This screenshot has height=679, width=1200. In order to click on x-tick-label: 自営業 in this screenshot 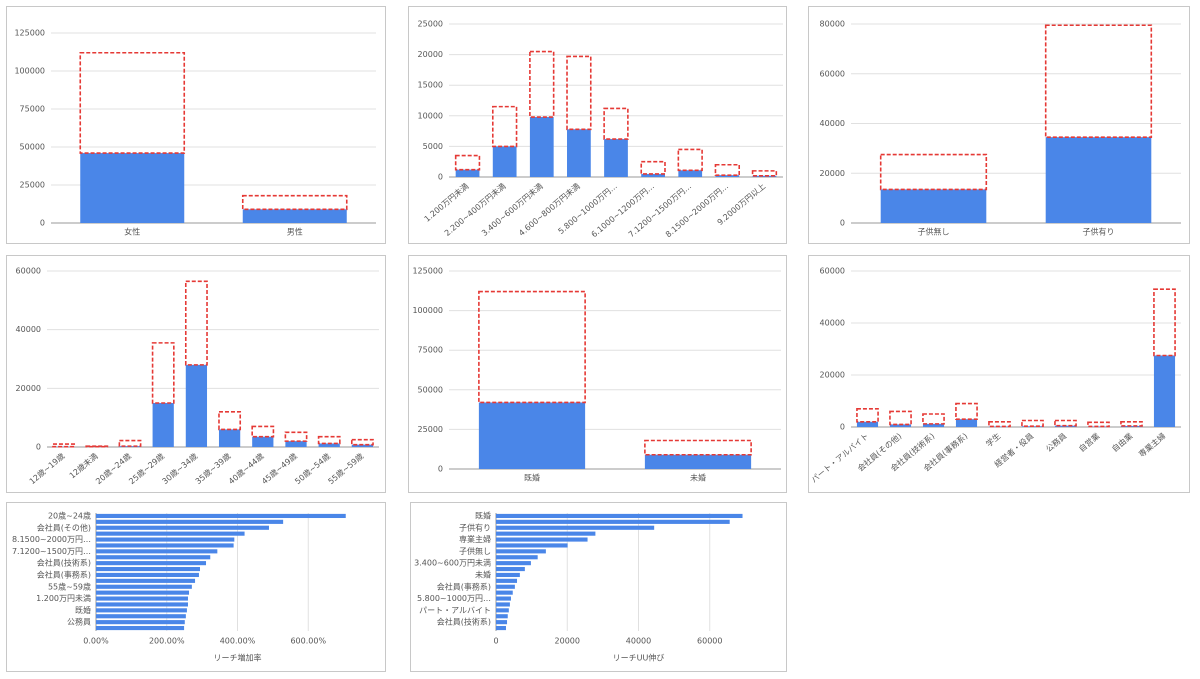, I will do `click(1089, 442)`.